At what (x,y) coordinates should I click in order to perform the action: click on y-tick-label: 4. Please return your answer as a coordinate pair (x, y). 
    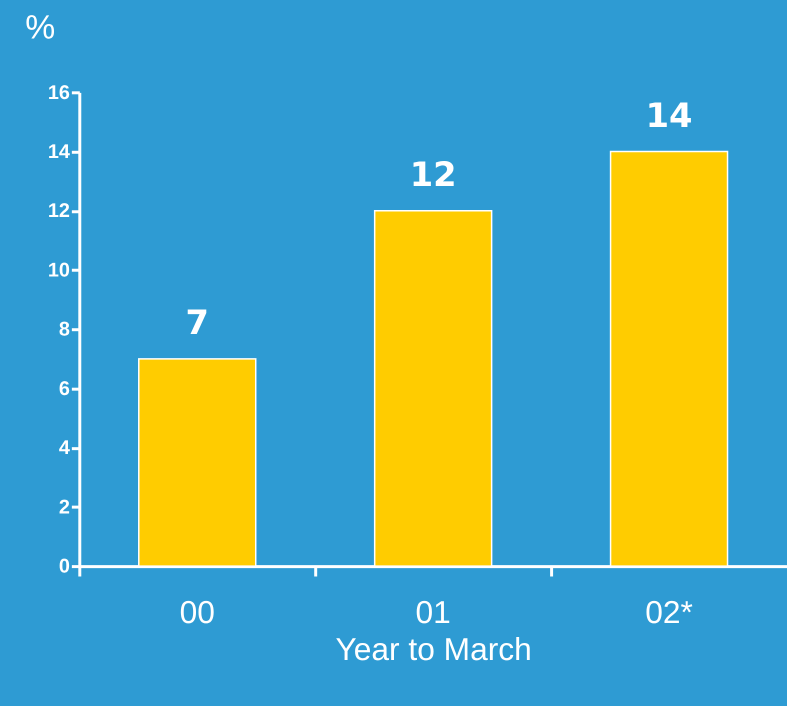
    Looking at the image, I should click on (64, 448).